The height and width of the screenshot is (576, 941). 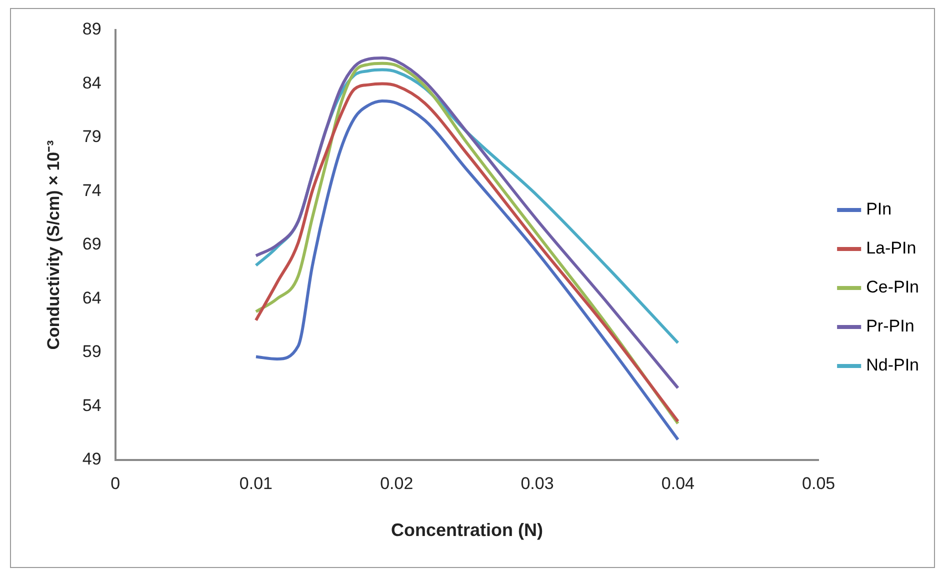 What do you see at coordinates (893, 287) in the screenshot?
I see `legend-label: Ce-PIn` at bounding box center [893, 287].